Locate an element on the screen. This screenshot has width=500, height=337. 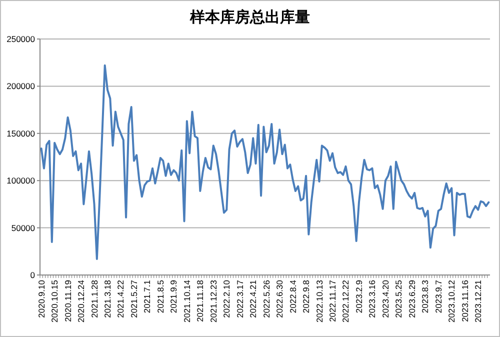
x-tick-label: 2022.11.17 is located at coordinates (333, 301).